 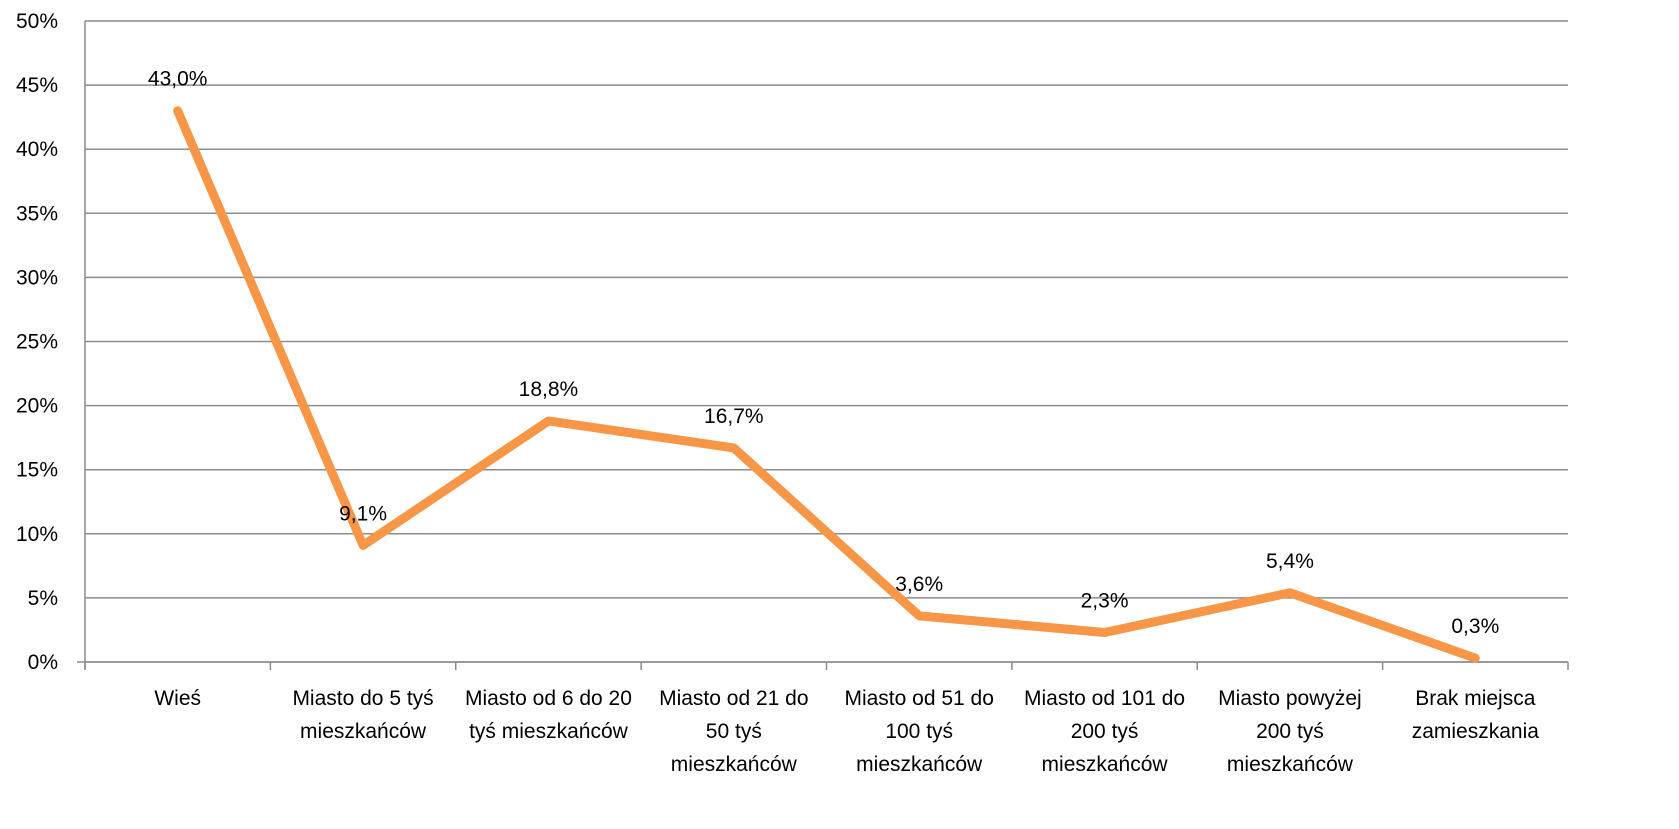 I want to click on x-tick-label: Miasto od 6 do 20 tyś mieszkańców, so click(x=548, y=715).